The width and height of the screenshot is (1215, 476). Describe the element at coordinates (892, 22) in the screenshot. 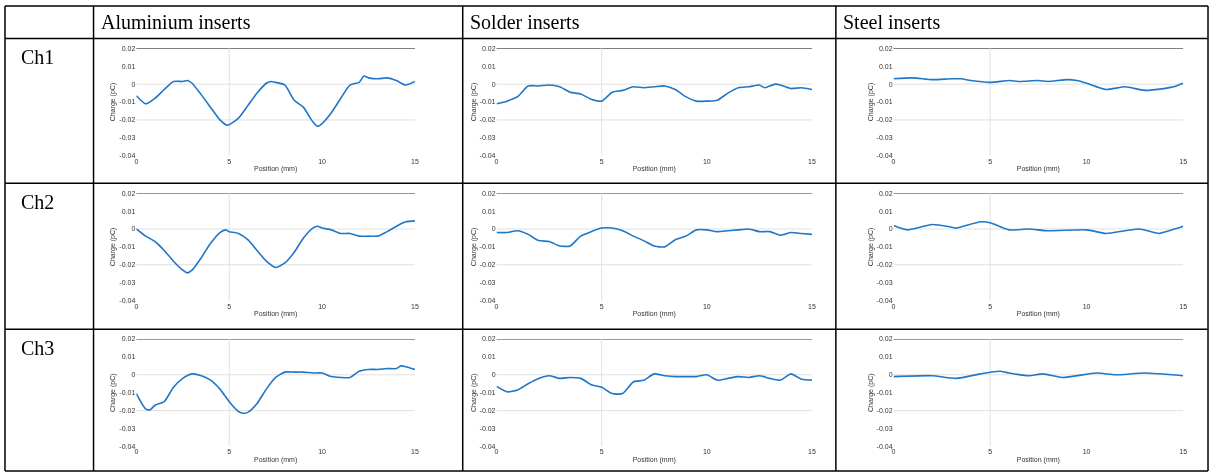

I see `chart-title: Steel inserts` at that location.